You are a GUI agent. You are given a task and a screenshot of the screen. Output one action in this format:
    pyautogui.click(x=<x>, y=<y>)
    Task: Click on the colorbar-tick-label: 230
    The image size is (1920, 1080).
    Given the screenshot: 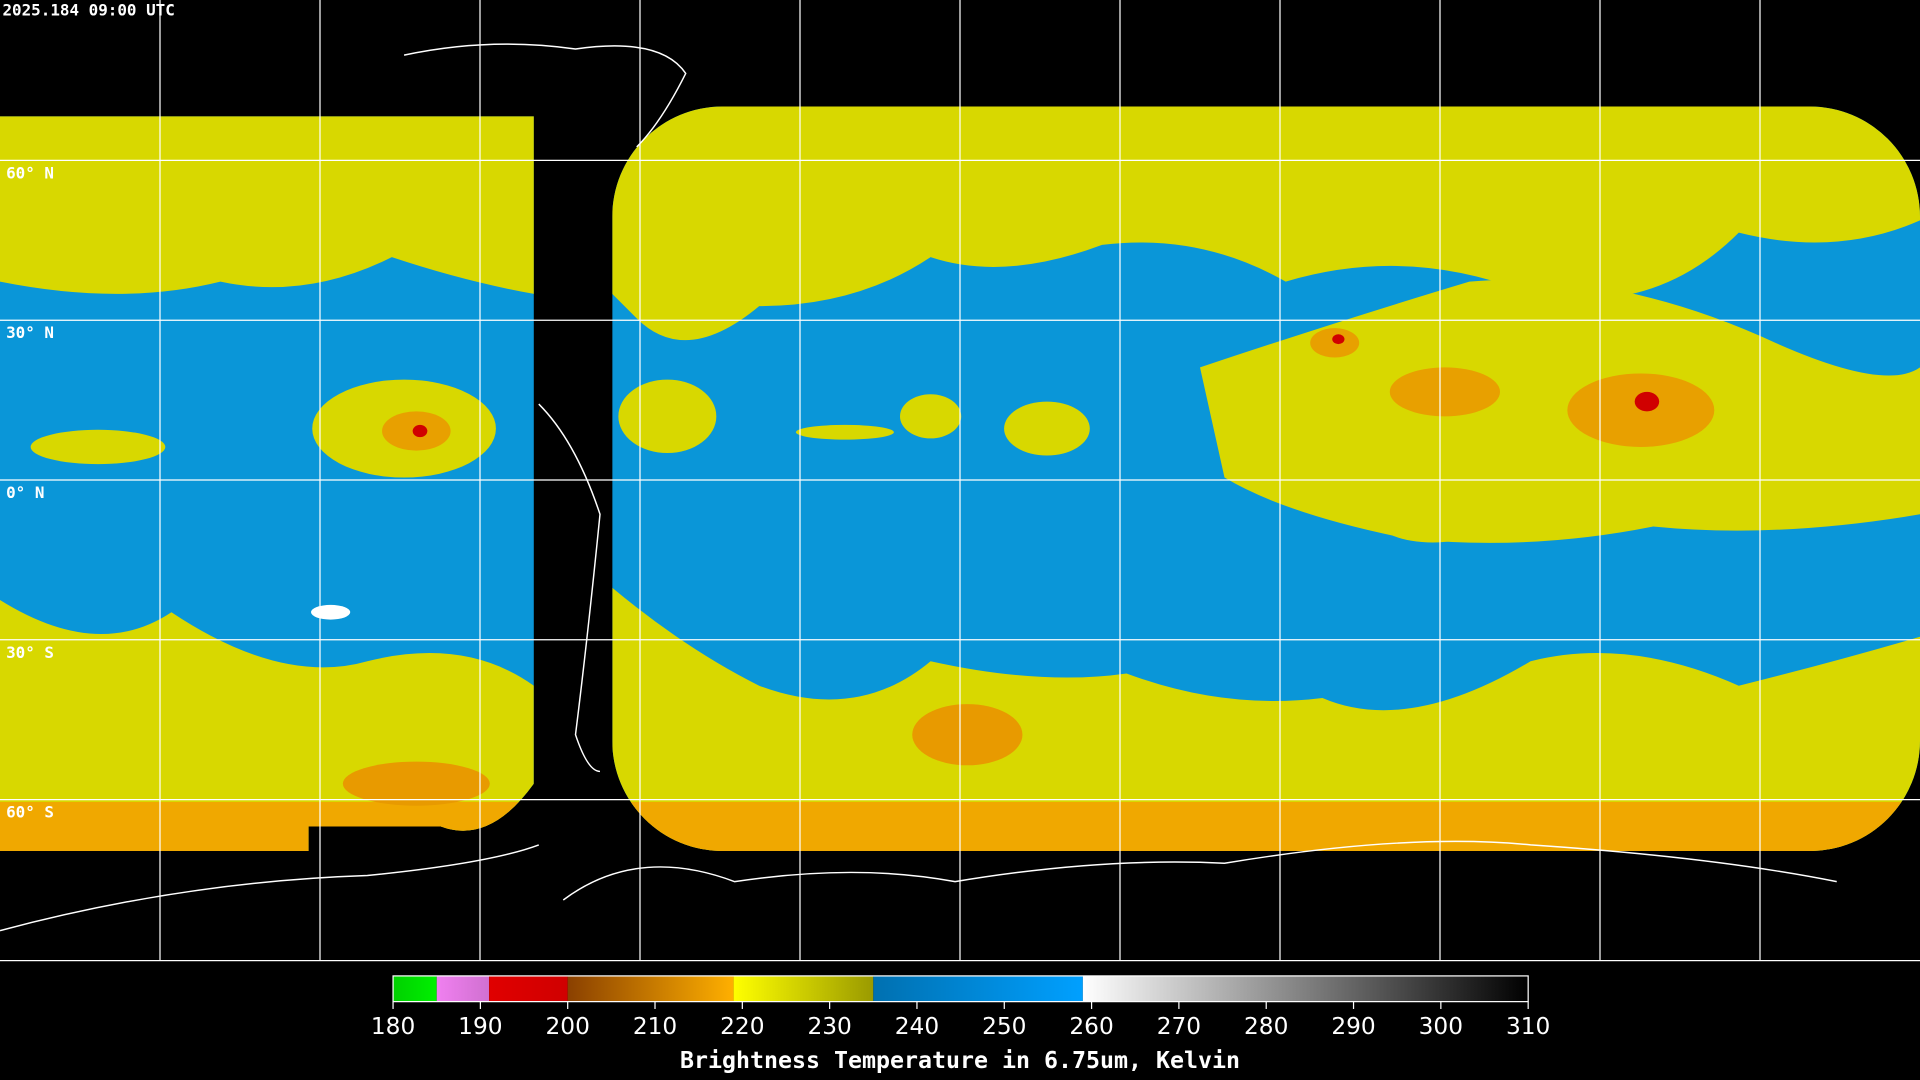 What is the action you would take?
    pyautogui.click(x=829, y=1026)
    